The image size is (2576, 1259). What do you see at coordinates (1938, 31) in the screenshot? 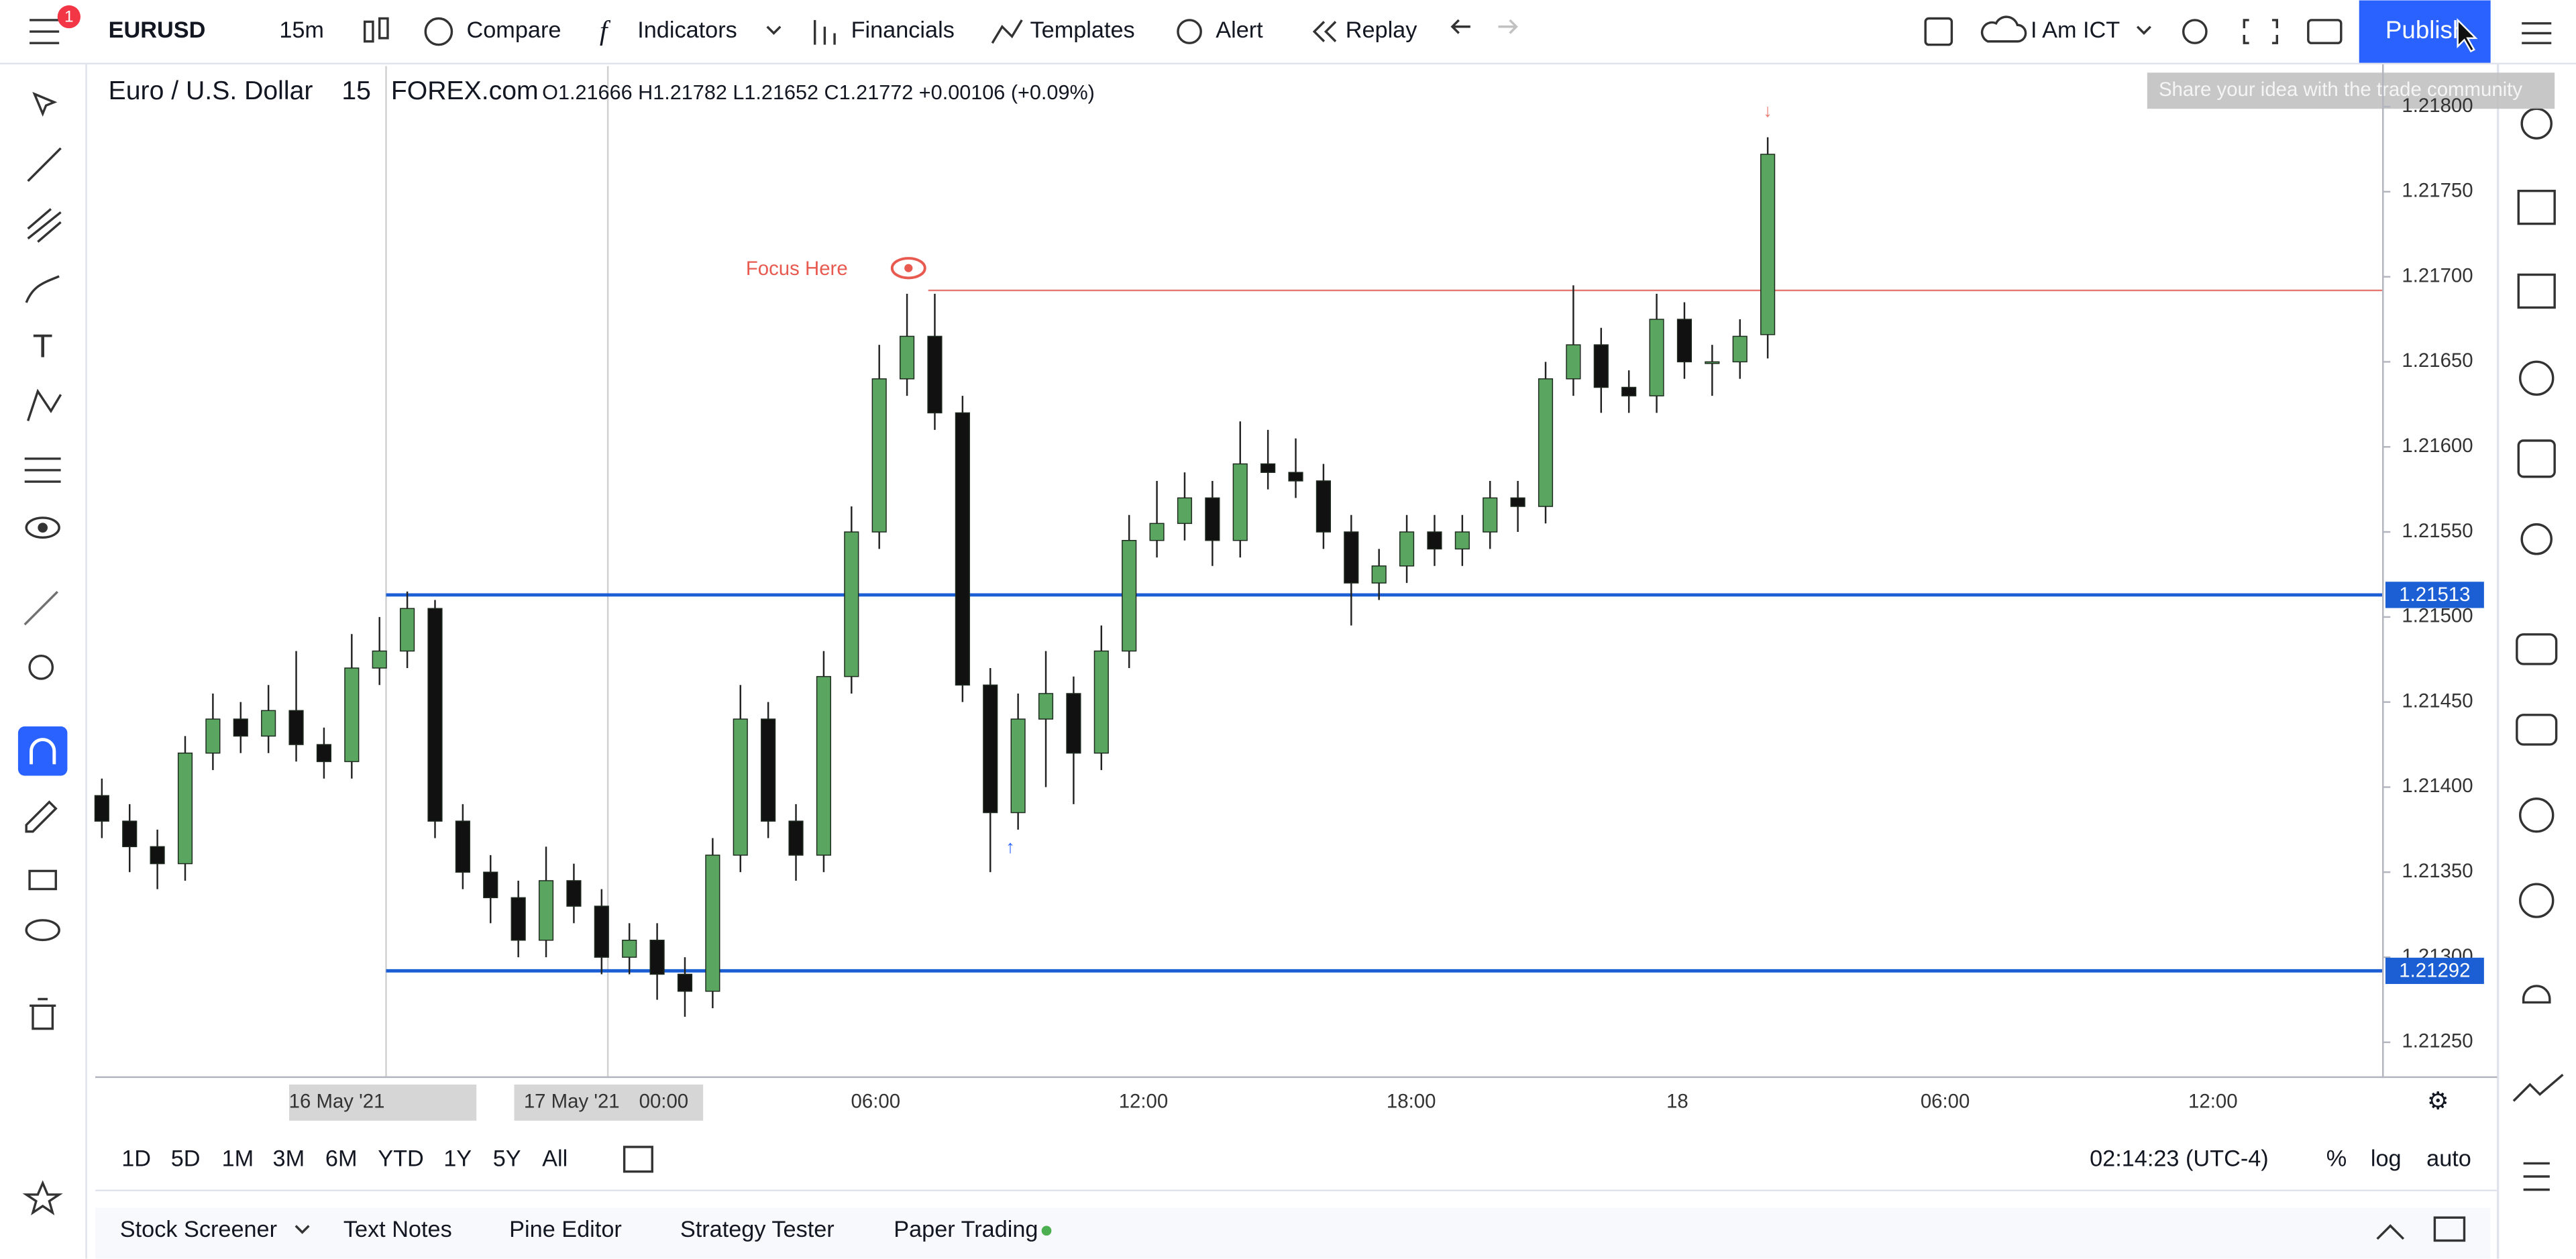
I see `layout-icon` at bounding box center [1938, 31].